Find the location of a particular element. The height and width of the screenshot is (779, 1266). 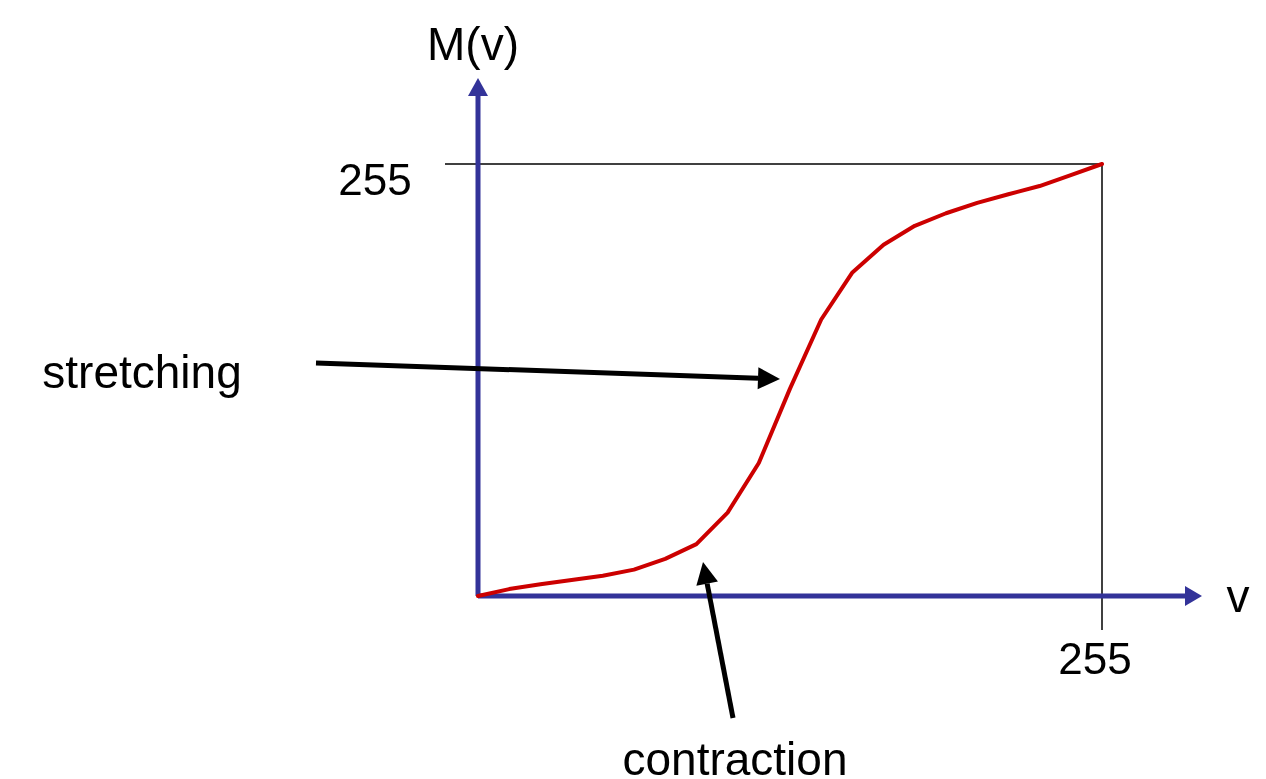

text: stretching is located at coordinates (142, 372).